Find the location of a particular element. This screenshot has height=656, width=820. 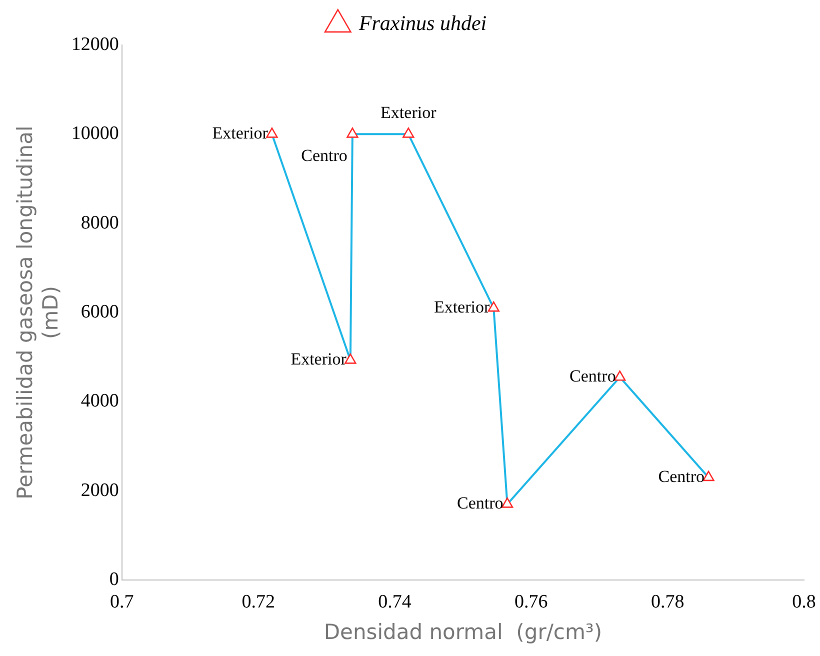

y-tick-label: 0 is located at coordinates (114, 579).